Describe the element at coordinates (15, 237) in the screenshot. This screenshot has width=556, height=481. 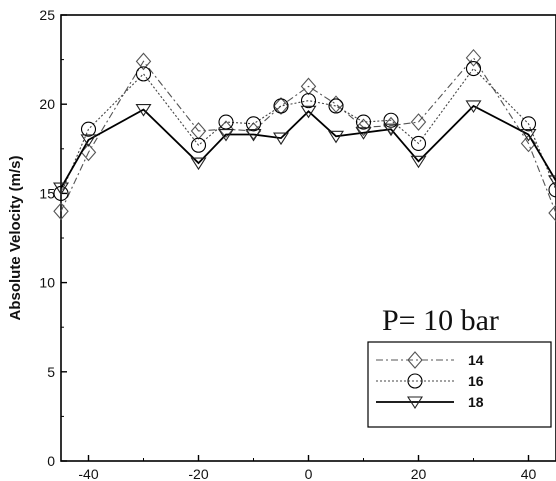
I see `y-axis-label: Absolute Velocity (m/s)` at that location.